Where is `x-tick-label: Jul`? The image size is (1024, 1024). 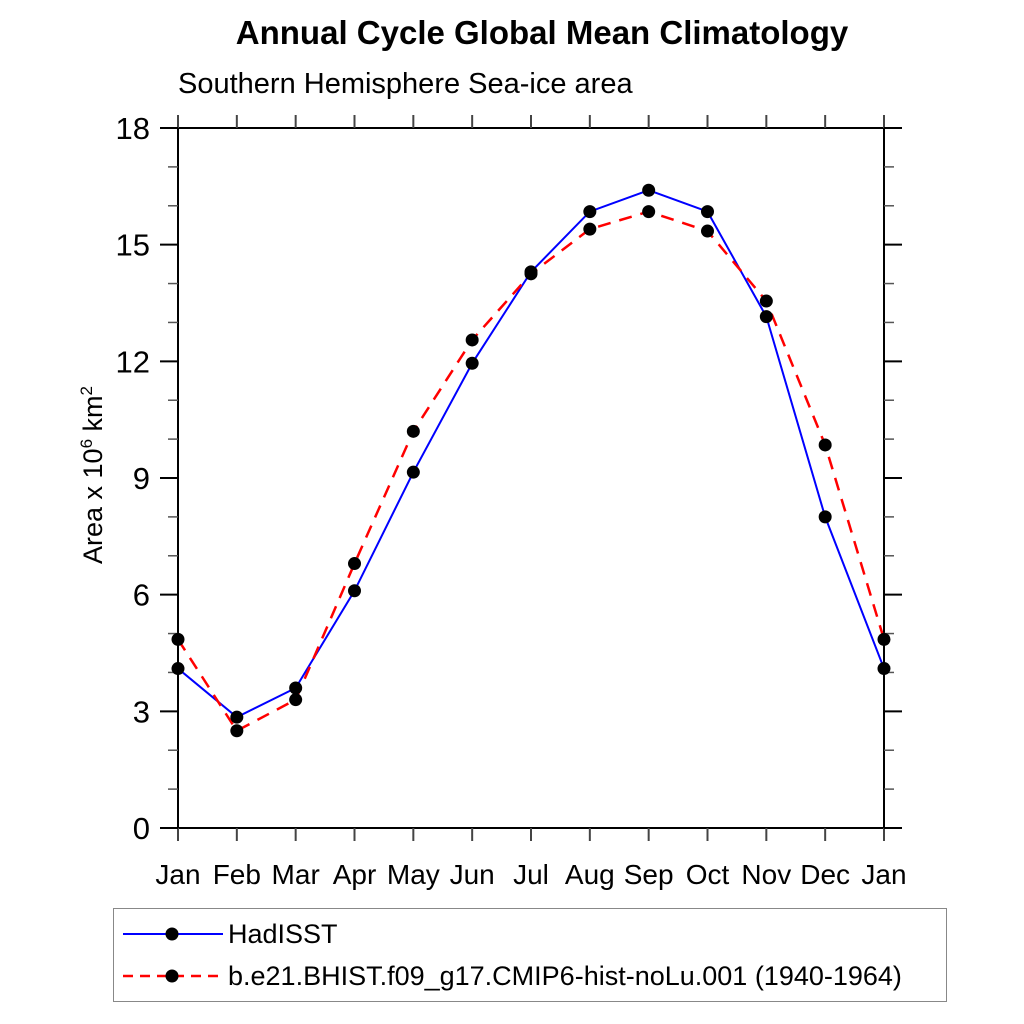 x-tick-label: Jul is located at coordinates (531, 874).